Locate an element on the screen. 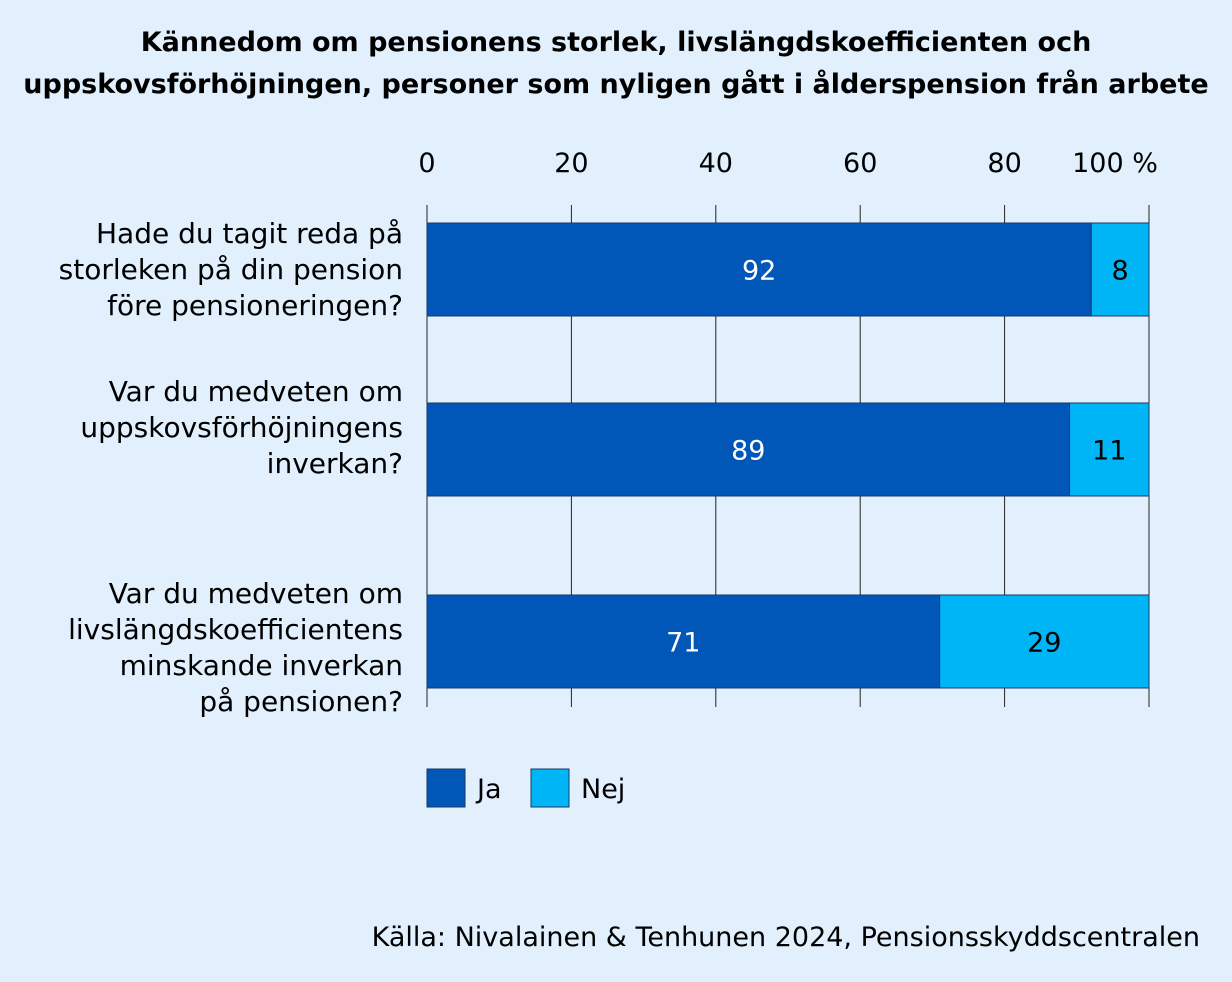  legend-swatch-ja is located at coordinates (446, 788).